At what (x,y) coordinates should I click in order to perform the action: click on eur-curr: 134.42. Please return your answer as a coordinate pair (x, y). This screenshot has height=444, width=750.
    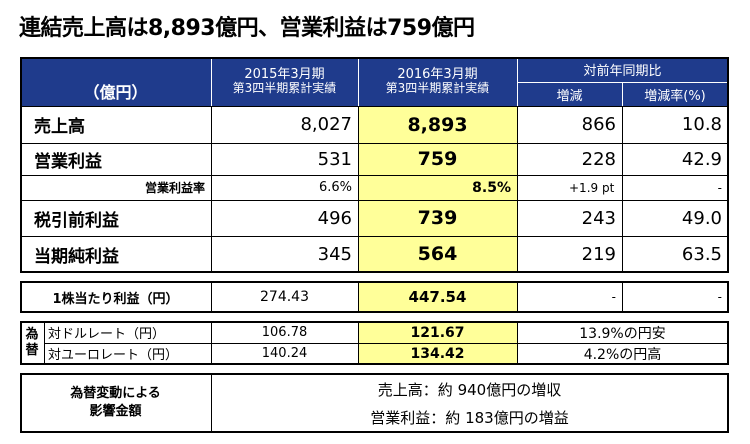
    Looking at the image, I should click on (437, 353).